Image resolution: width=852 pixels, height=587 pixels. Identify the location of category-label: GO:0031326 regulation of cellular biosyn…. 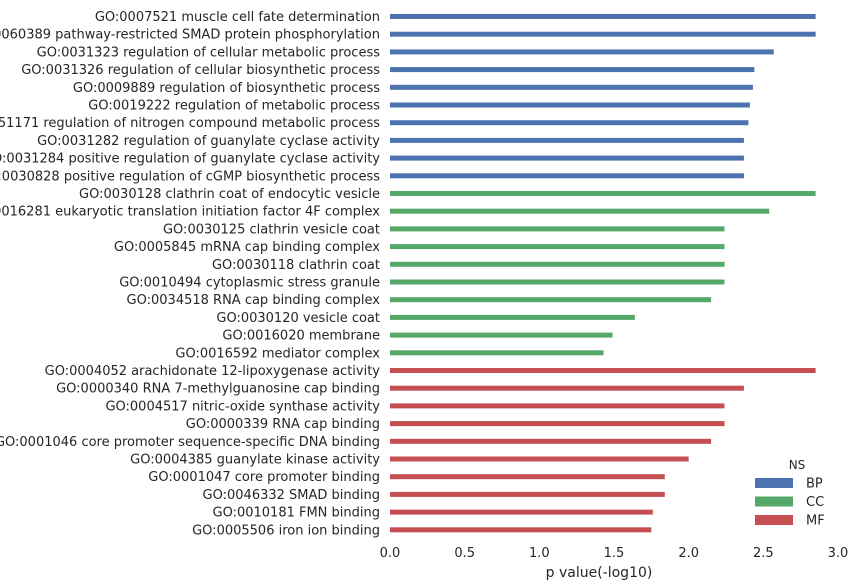
(200, 70).